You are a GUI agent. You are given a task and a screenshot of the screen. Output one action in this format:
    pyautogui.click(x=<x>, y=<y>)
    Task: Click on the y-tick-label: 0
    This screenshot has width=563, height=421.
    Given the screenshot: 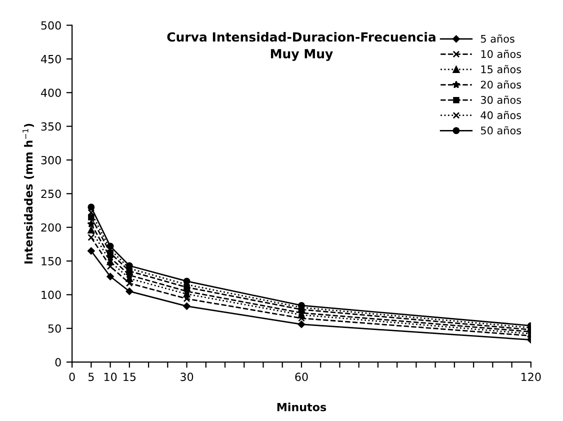 What is the action you would take?
    pyautogui.click(x=58, y=362)
    